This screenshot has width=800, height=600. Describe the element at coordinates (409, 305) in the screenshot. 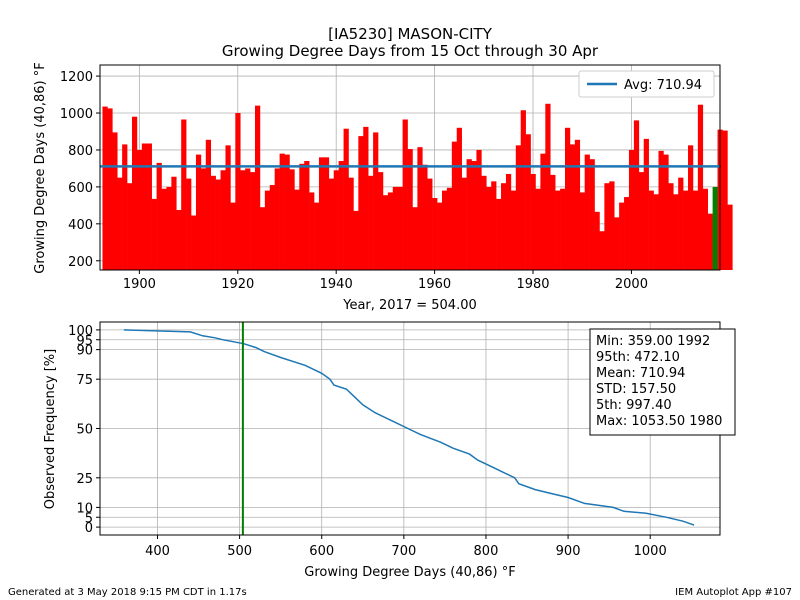

I see `bar-chart-xlabel: Year, 2017 = 504.00` at that location.